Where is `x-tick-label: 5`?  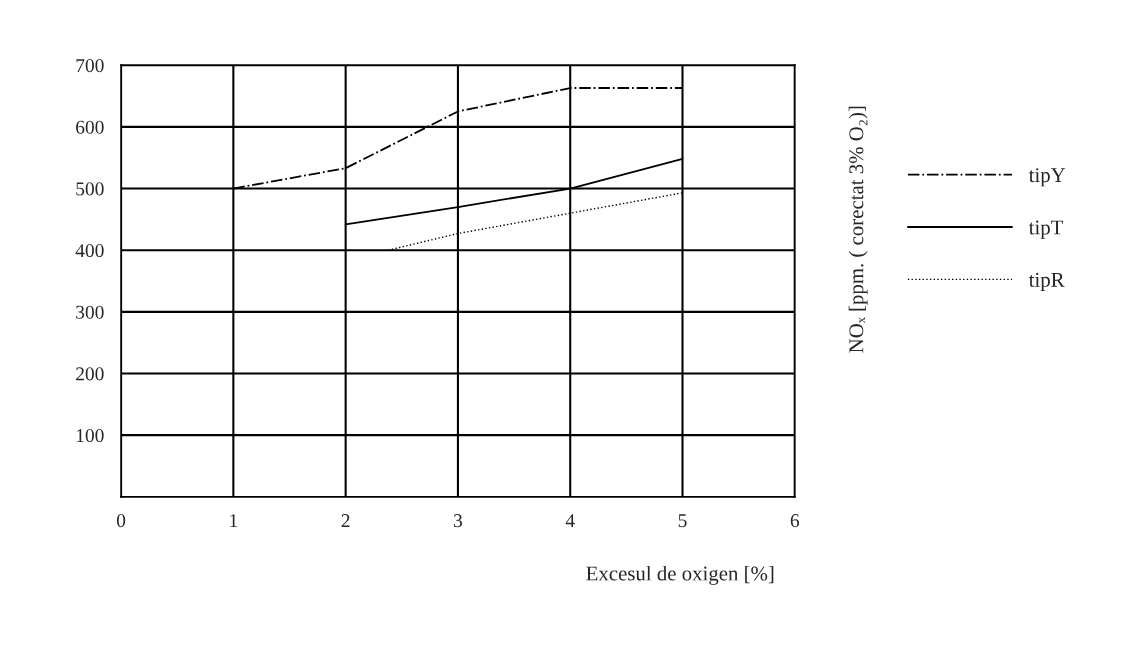
x-tick-label: 5 is located at coordinates (682, 521).